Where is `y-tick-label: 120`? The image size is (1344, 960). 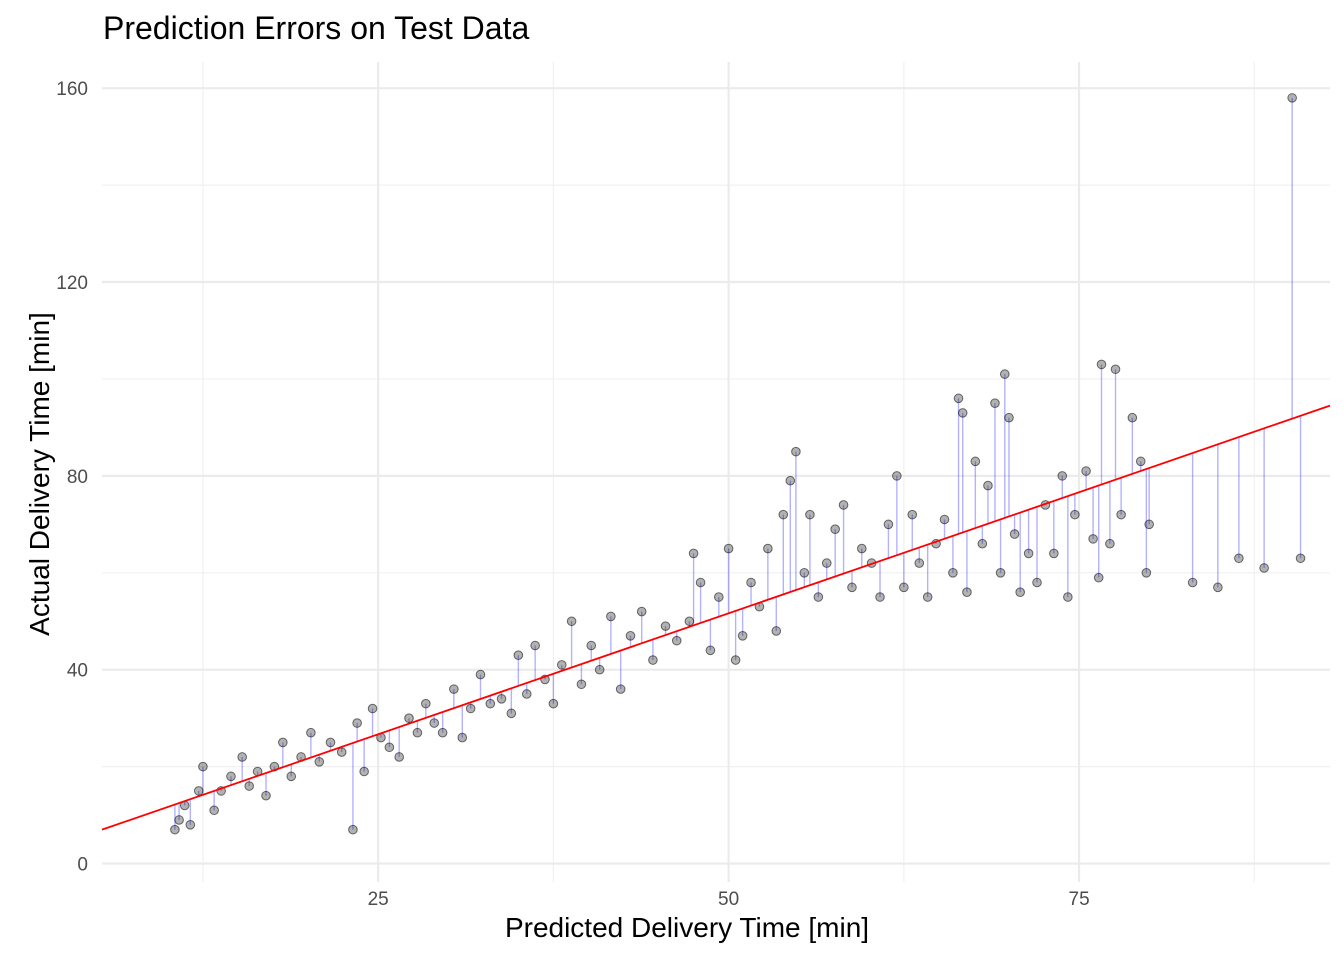
y-tick-label: 120 is located at coordinates (72, 283).